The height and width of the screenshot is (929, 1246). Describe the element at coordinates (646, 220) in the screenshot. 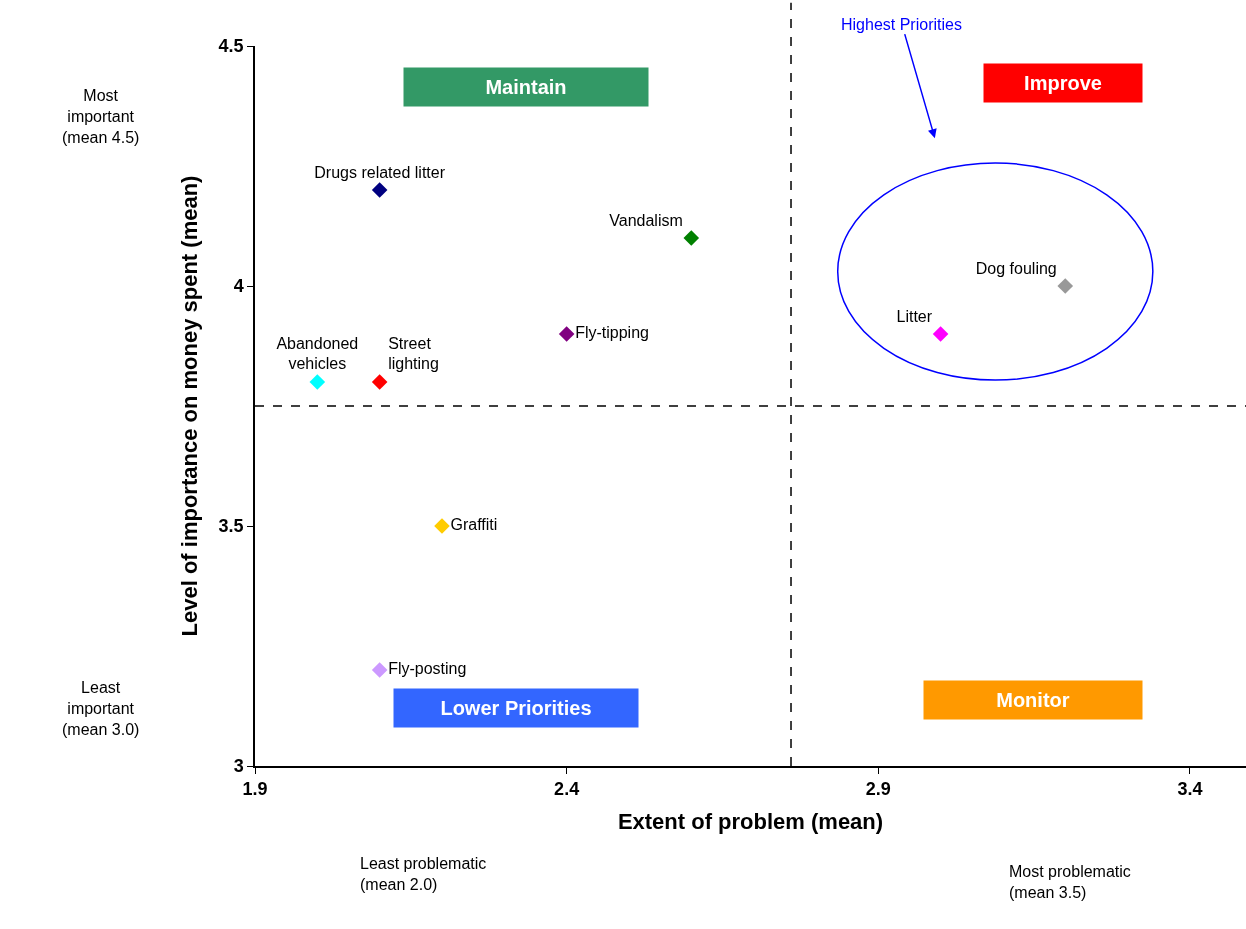

I see `series-label: Vandalism` at that location.